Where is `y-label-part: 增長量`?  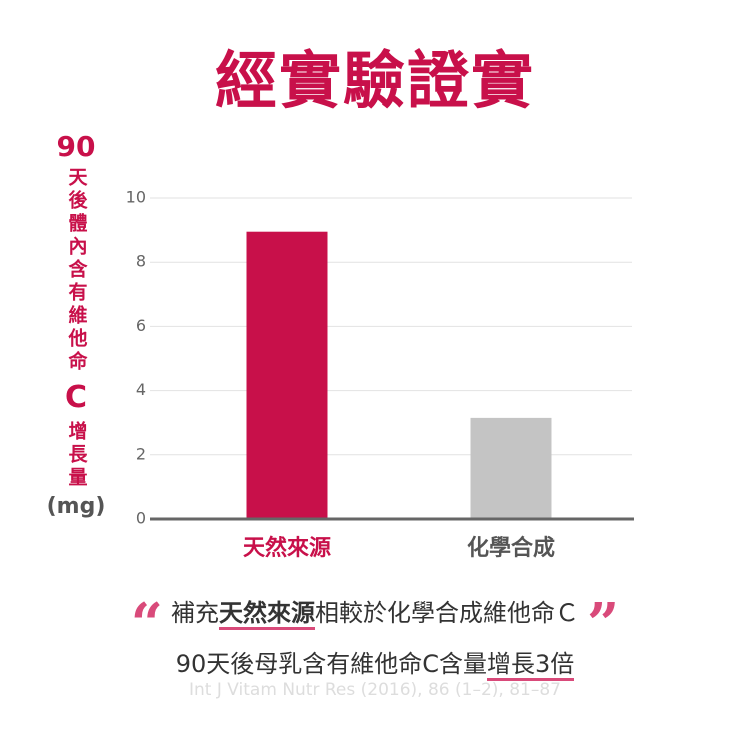 y-label-part: 增長量 is located at coordinates (76, 455).